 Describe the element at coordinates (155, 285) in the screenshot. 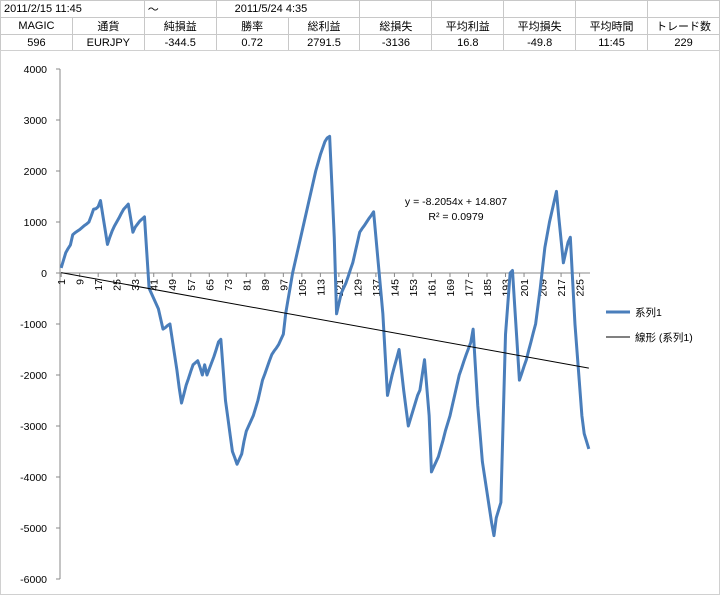

I see `x-tick-label: 41` at that location.